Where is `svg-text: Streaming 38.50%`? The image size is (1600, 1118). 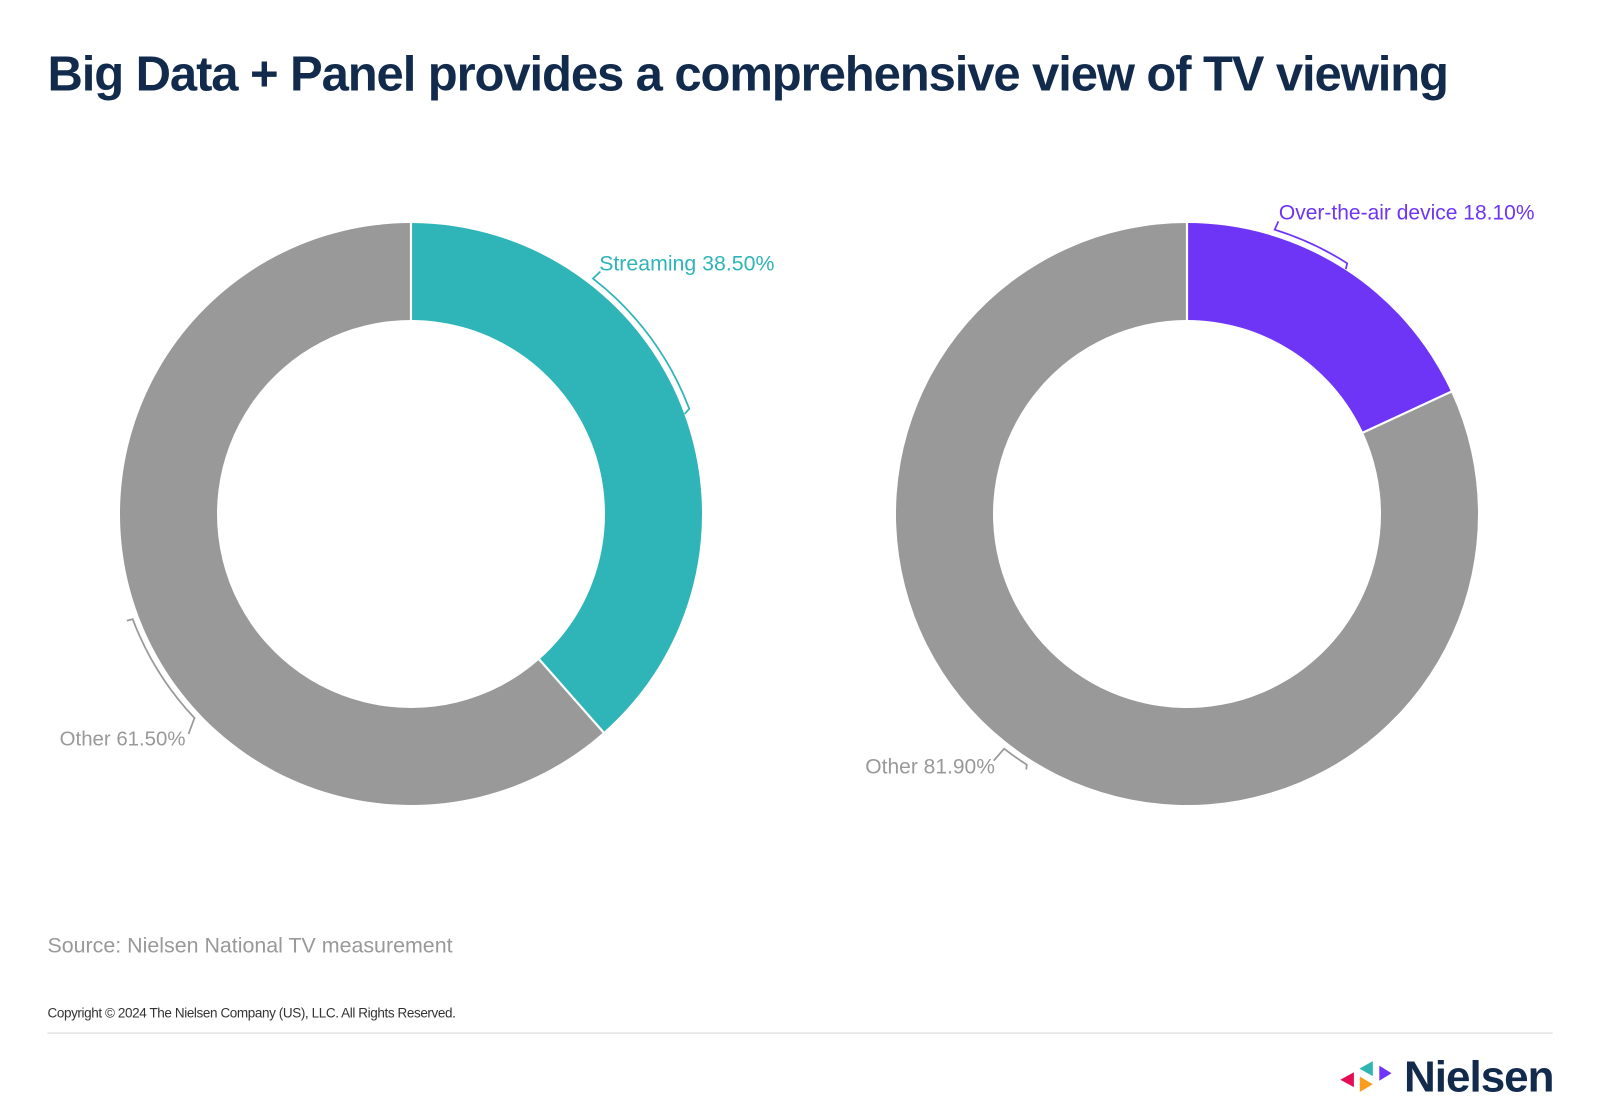 svg-text: Streaming 38.50% is located at coordinates (686, 263).